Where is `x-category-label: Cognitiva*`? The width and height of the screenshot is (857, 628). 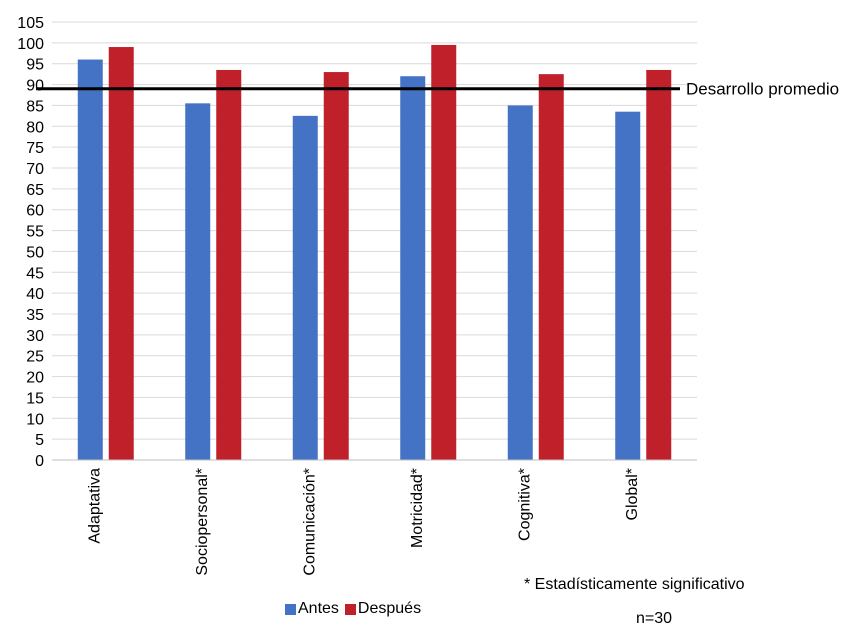
x-category-label: Cognitiva* is located at coordinates (524, 504).